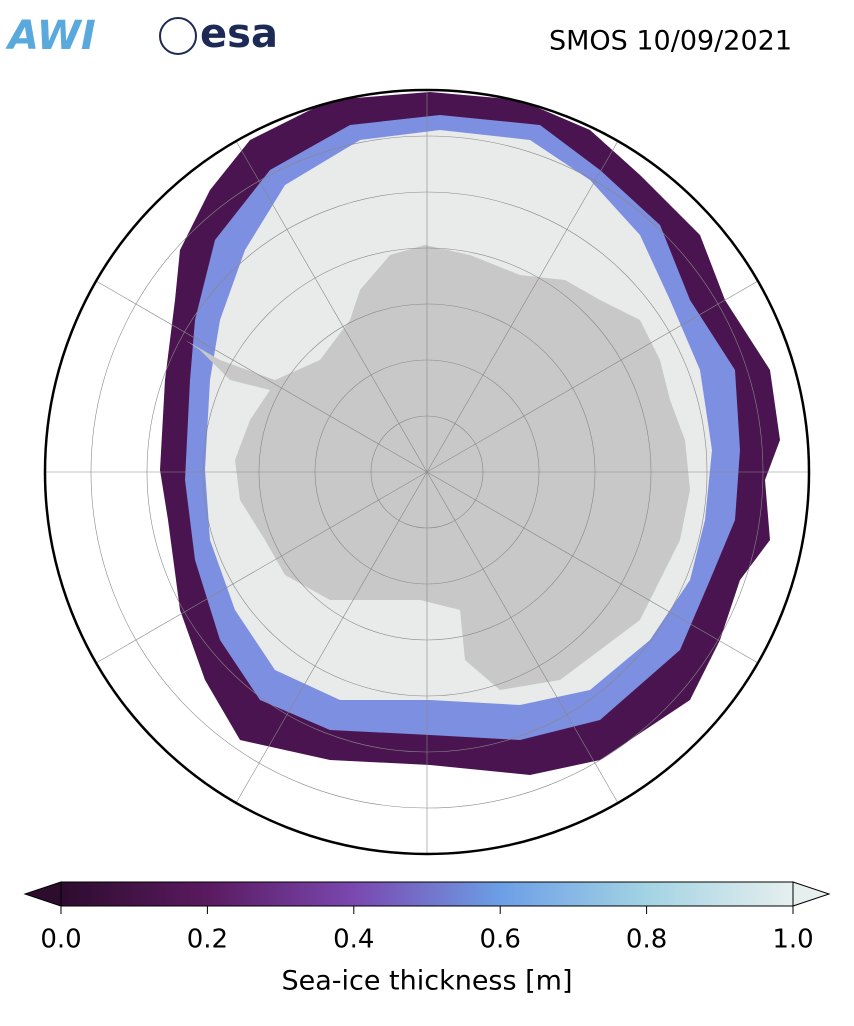 The width and height of the screenshot is (854, 1026). I want to click on colorbar-tick-label: 0.8, so click(646, 940).